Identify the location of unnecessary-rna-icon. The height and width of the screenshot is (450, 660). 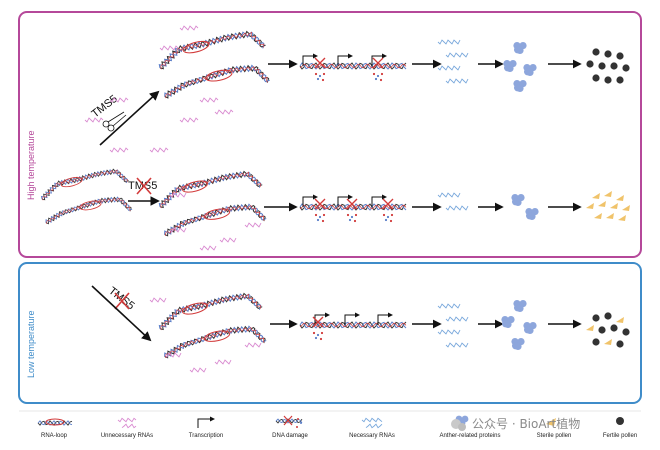
(127, 423).